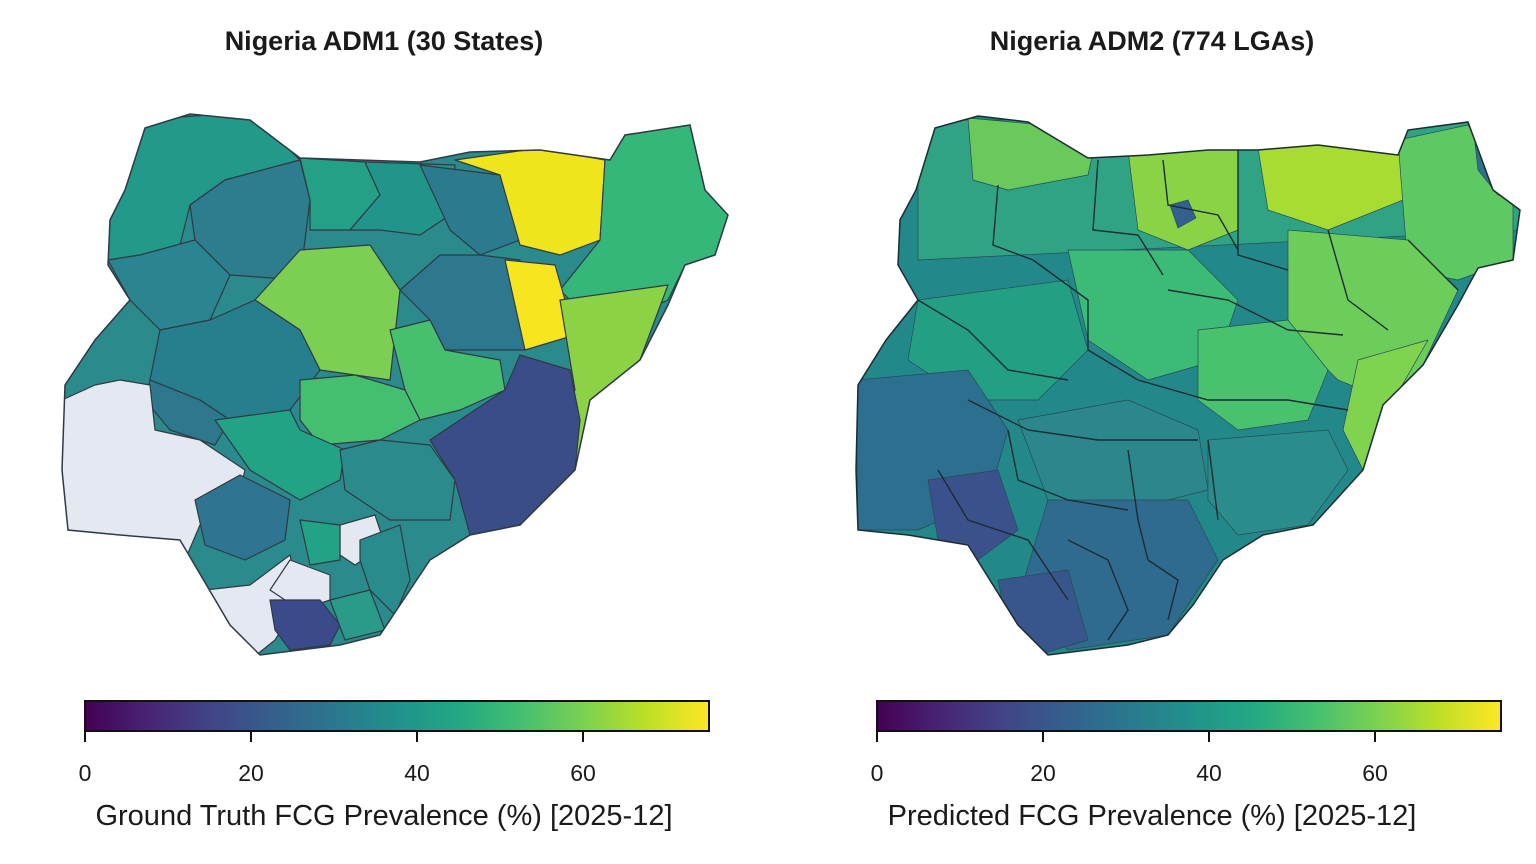 This screenshot has width=1536, height=864. I want to click on adm2-title: Nigeria ADM2 (774 LGAs), so click(1152, 41).